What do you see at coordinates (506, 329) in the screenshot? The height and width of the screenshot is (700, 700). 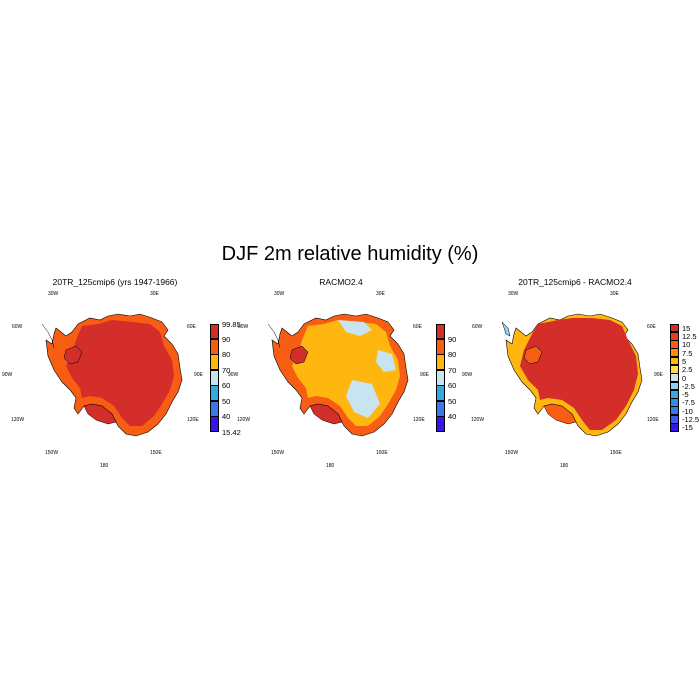 I see `peninsula-blue` at bounding box center [506, 329].